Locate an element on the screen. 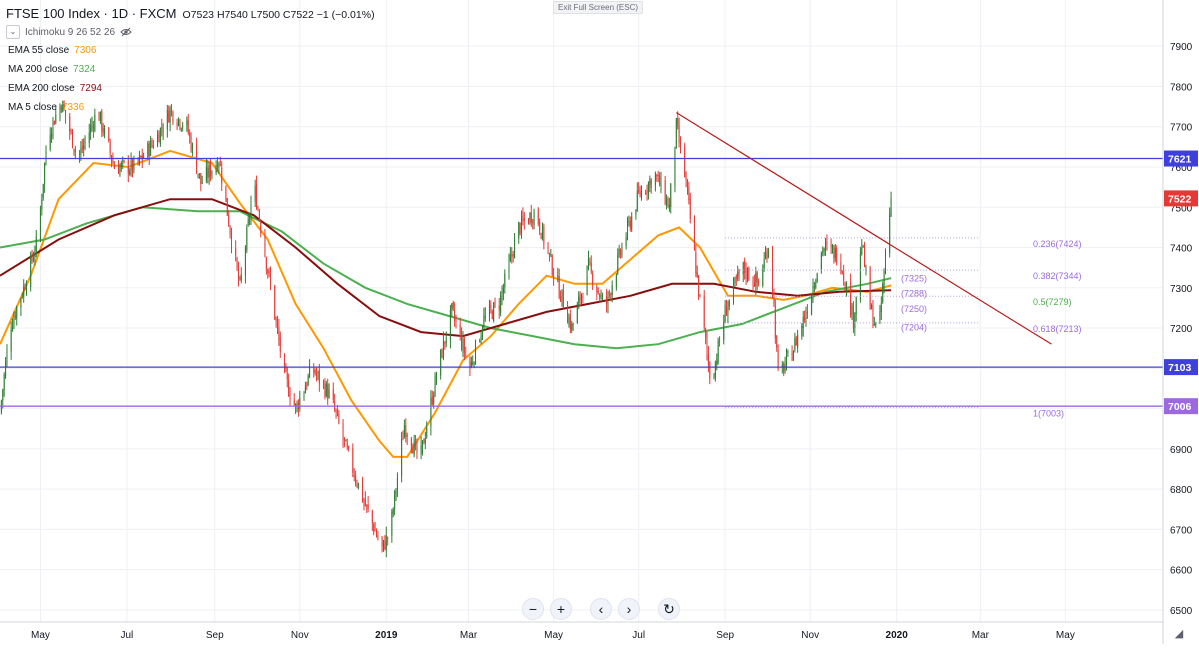 This screenshot has height=649, width=1199. time-tick-label: Sep is located at coordinates (215, 635).